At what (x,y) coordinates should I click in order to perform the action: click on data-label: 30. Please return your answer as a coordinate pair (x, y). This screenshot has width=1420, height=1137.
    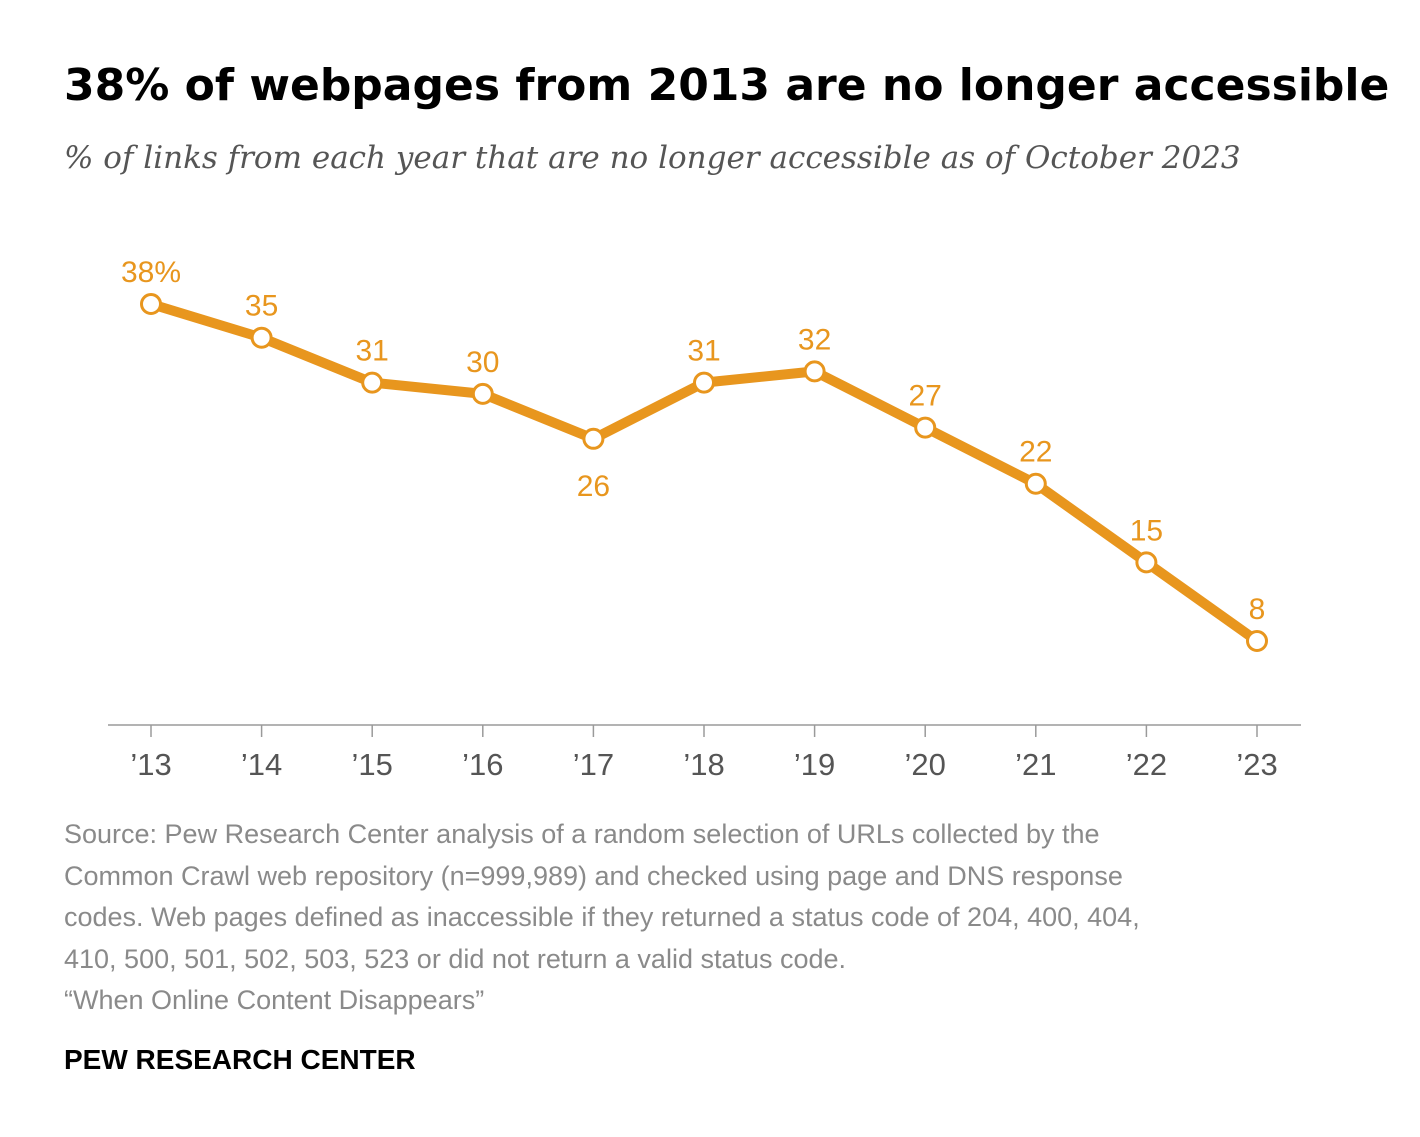
    Looking at the image, I should click on (482, 362).